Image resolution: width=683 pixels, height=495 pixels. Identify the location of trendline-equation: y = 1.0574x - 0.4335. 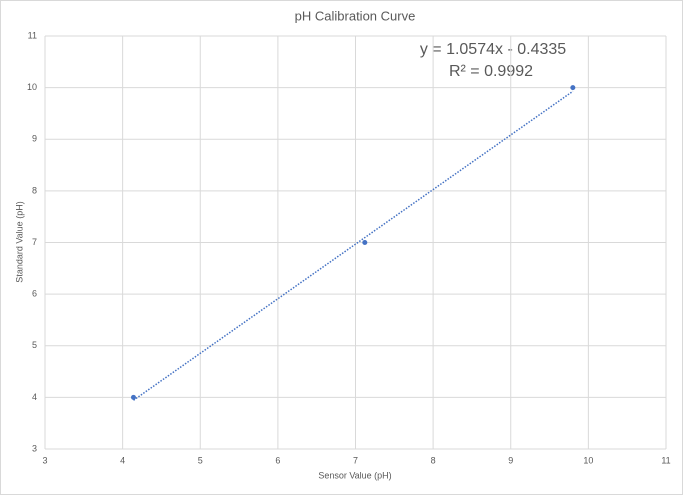
(493, 49).